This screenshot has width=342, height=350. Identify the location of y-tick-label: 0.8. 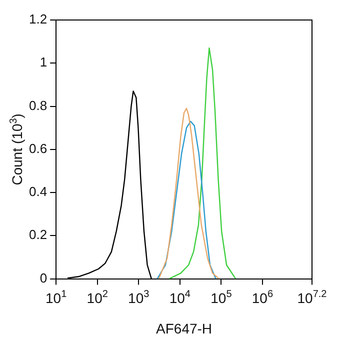
(38, 105).